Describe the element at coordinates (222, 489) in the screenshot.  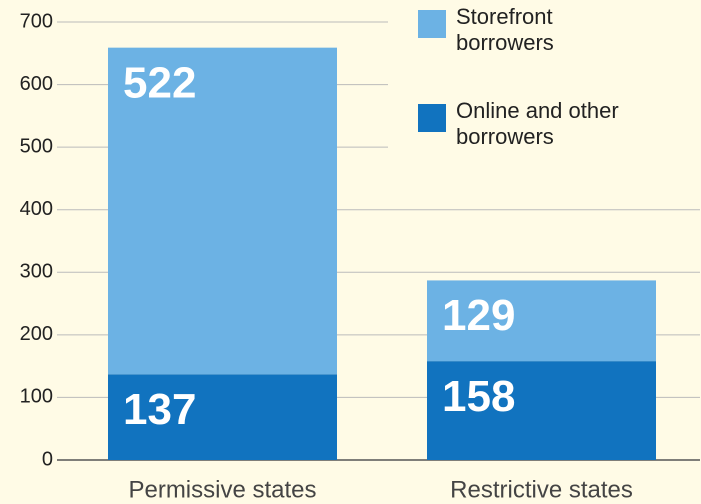
I see `x-tick-label: Permissive states` at that location.